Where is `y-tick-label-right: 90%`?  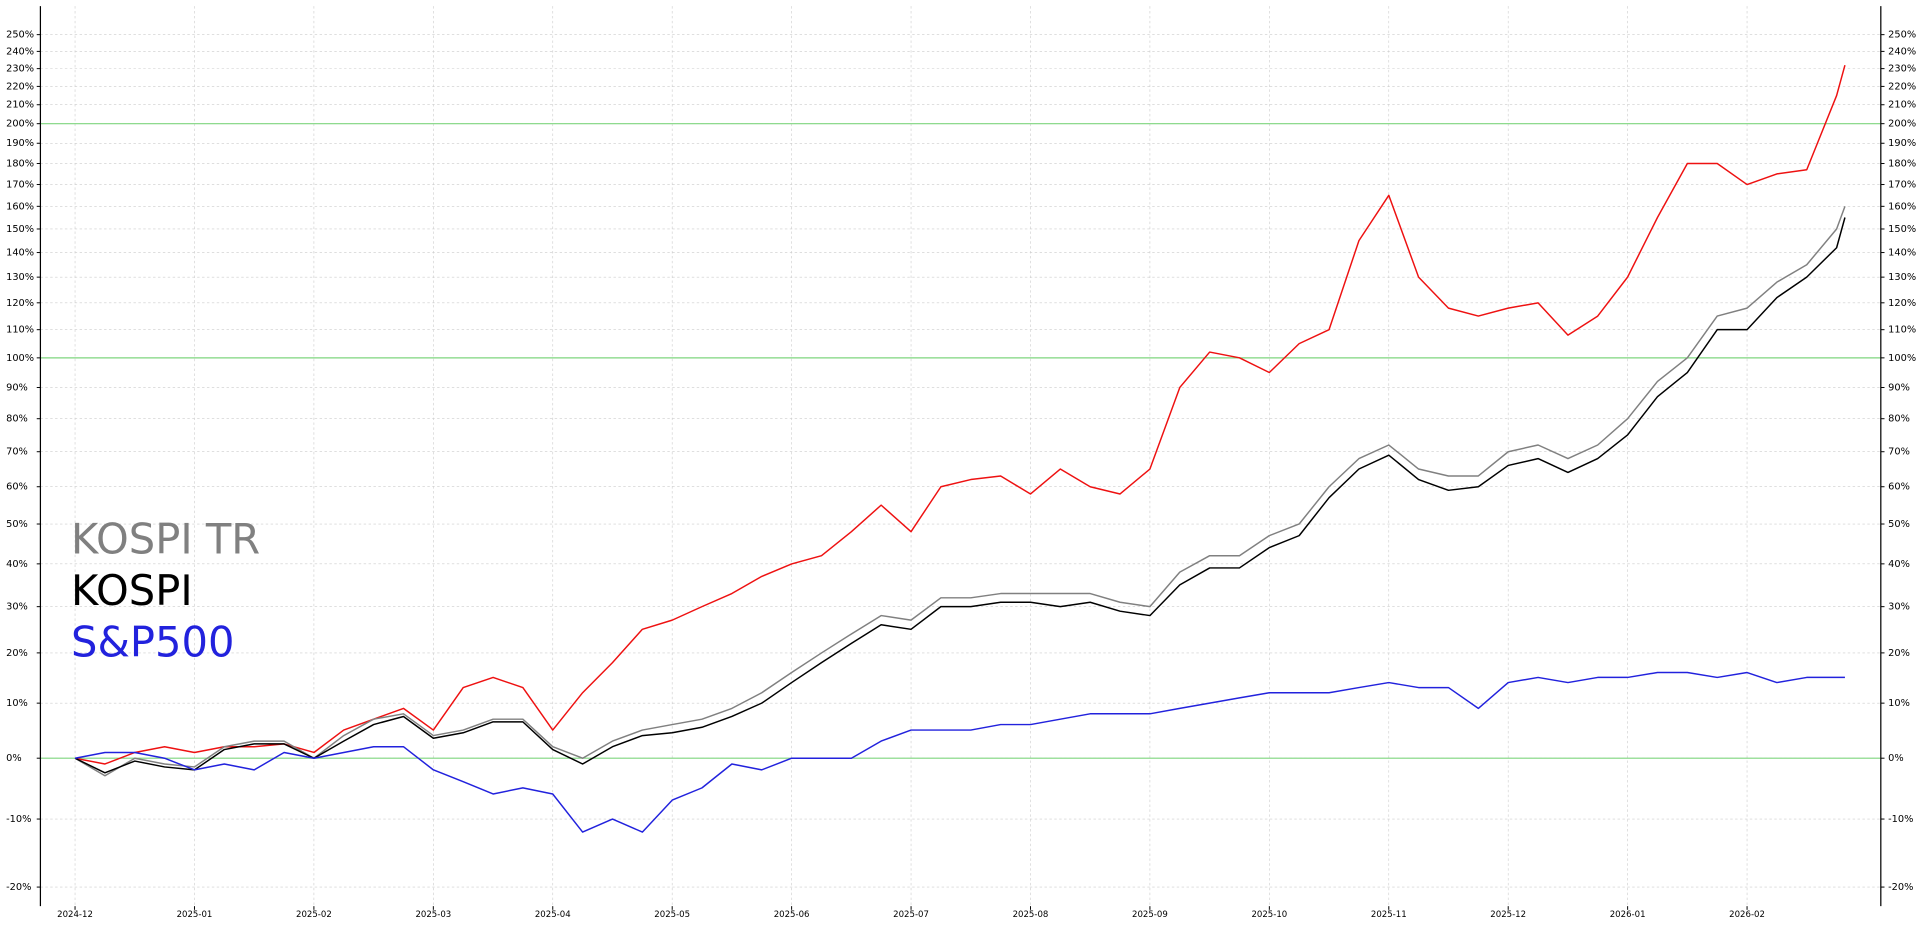
y-tick-label-right: 90% is located at coordinates (1899, 387).